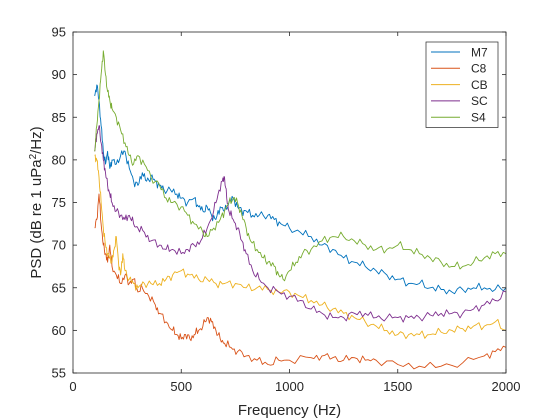 The width and height of the screenshot is (560, 420). What do you see at coordinates (59, 74) in the screenshot?
I see `y-tick-label: 90` at bounding box center [59, 74].